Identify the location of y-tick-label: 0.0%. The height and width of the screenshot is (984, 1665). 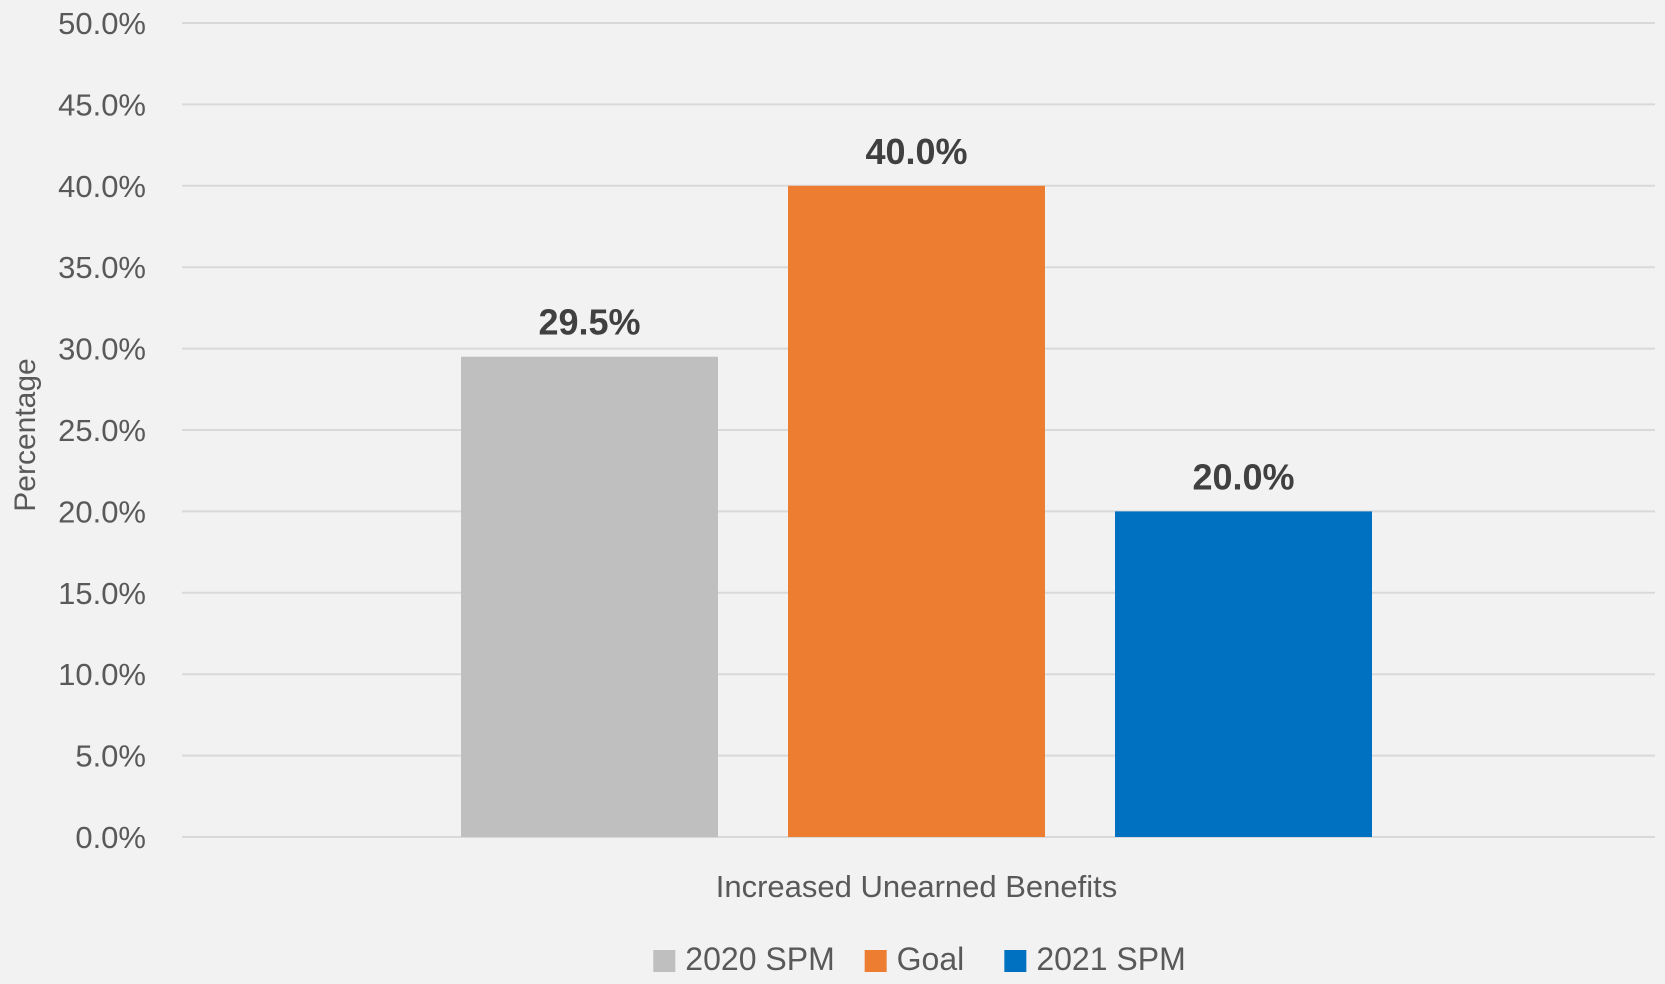
(110, 837).